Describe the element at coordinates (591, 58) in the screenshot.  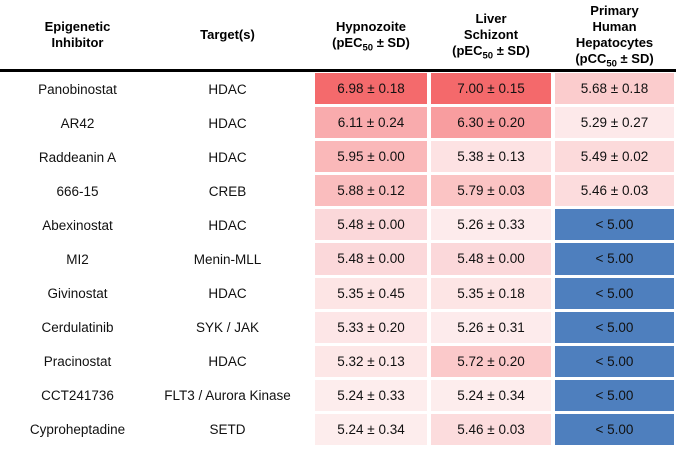
I see `metric-prefix: (pCC` at that location.